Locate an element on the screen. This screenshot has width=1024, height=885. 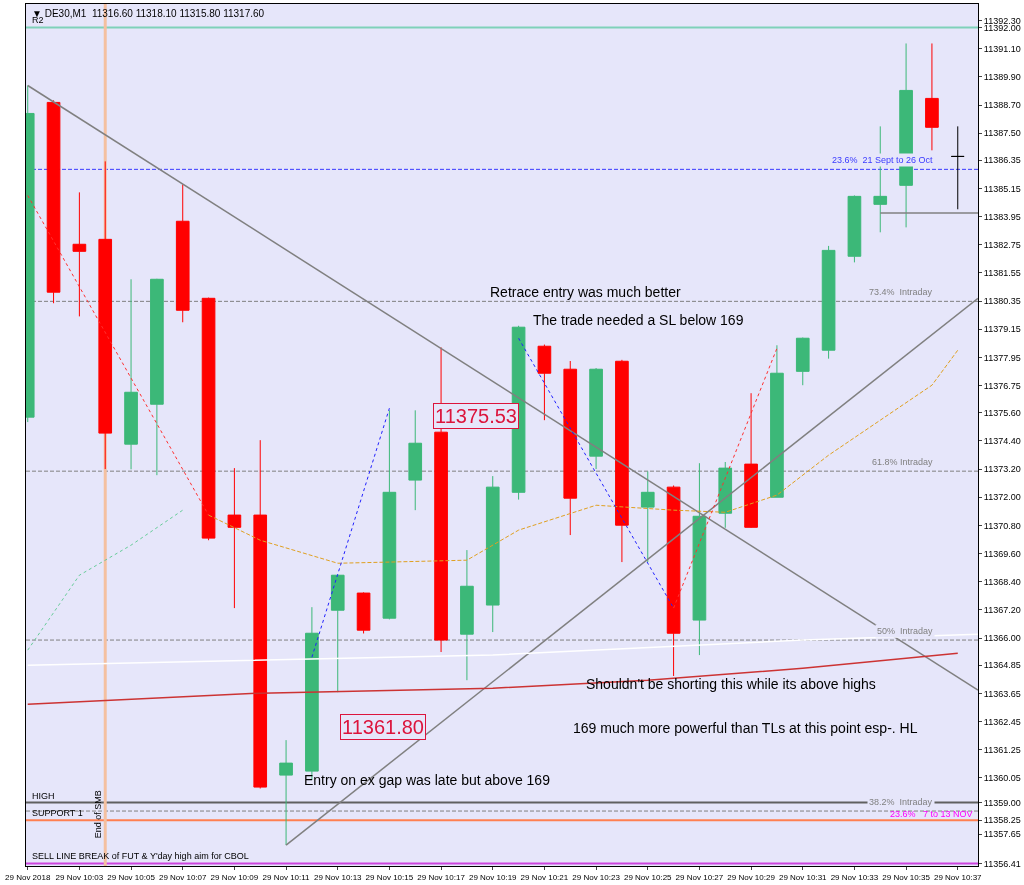
y-tick-label: 11382.75 is located at coordinates (1002, 244).